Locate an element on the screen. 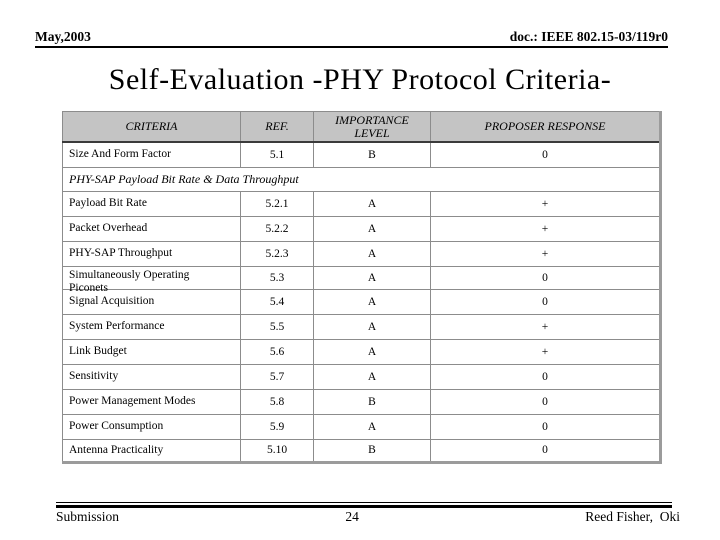 The image size is (720, 540). table-row: Packet Overhead 5.2.2 A + is located at coordinates (361, 228).